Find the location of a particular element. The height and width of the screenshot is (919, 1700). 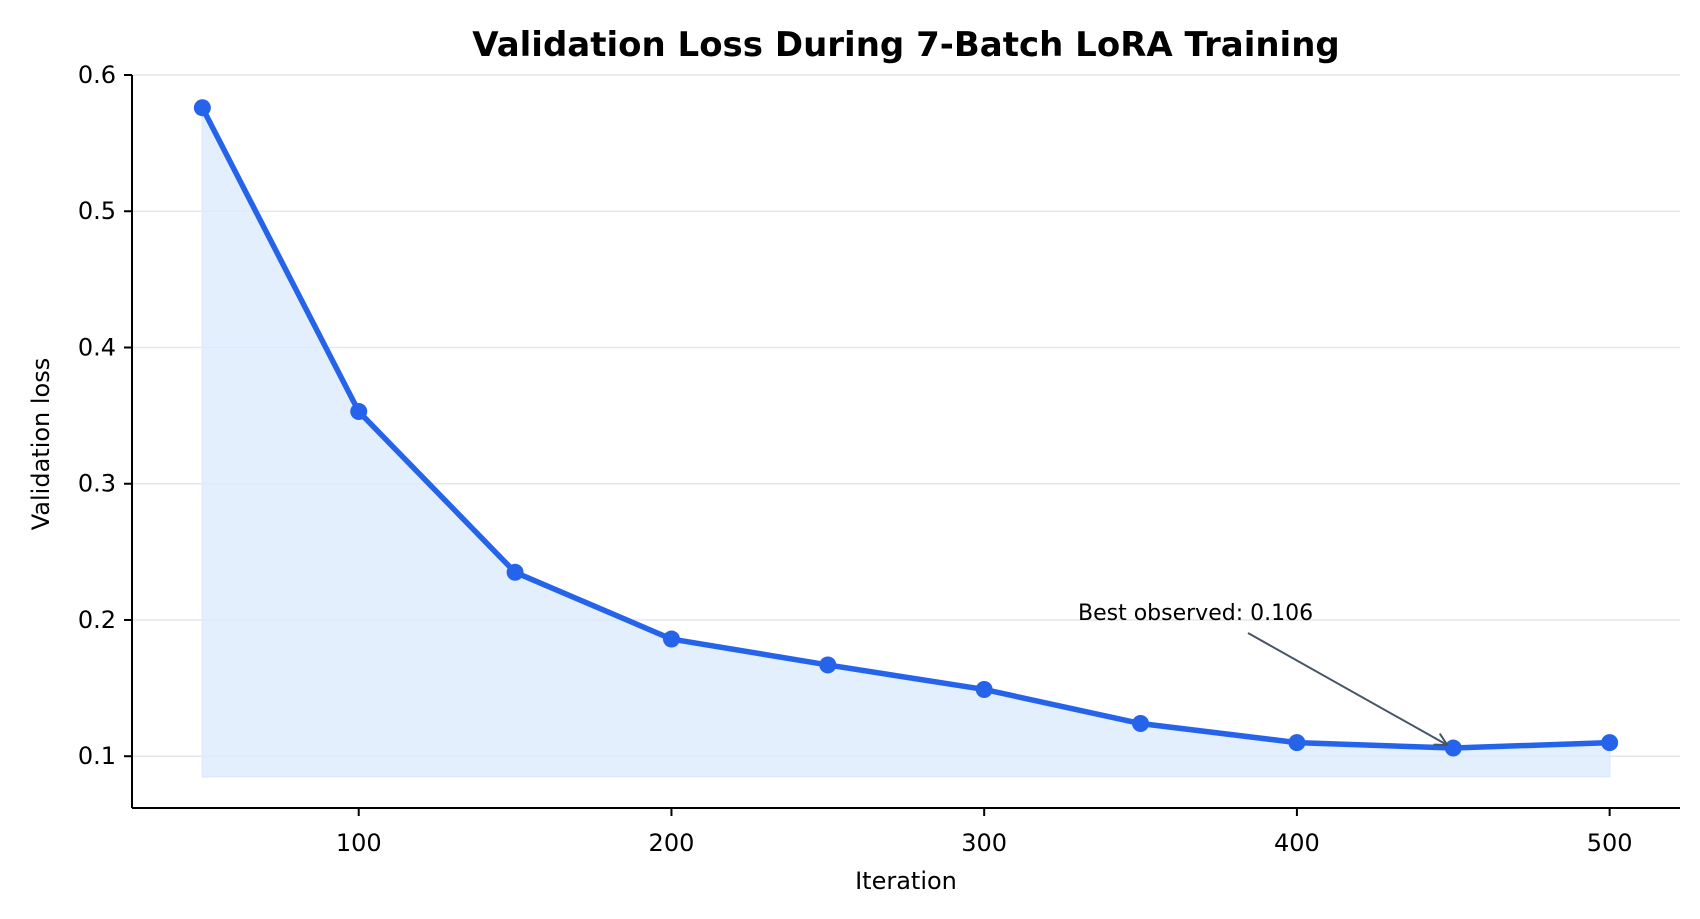

x-tick-label-3: 400 is located at coordinates (1297, 843).